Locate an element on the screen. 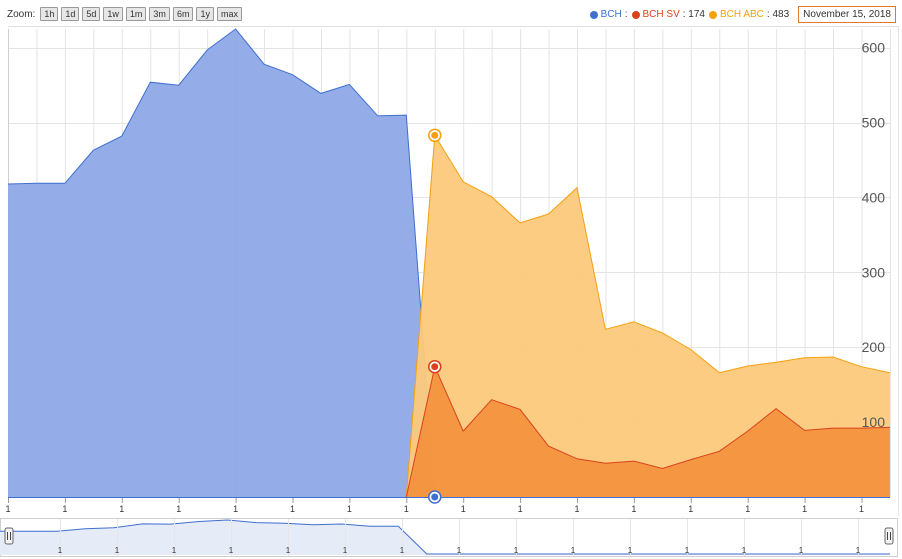 The height and width of the screenshot is (559, 902). legend-value: : 483 is located at coordinates (778, 14).